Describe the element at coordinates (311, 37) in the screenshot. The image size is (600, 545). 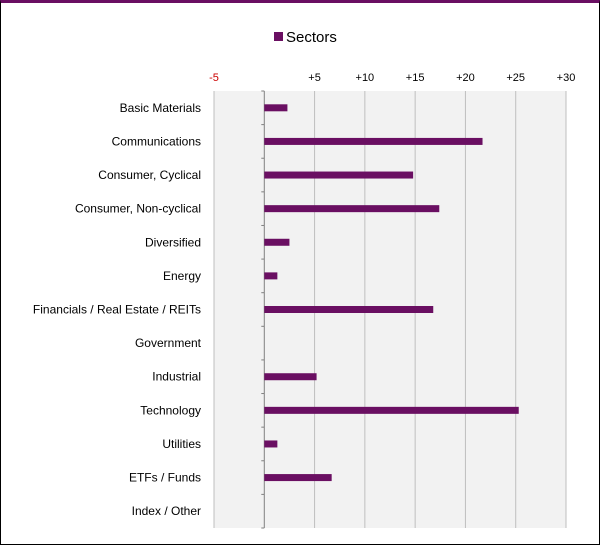
I see `legend-label: Sectors` at that location.